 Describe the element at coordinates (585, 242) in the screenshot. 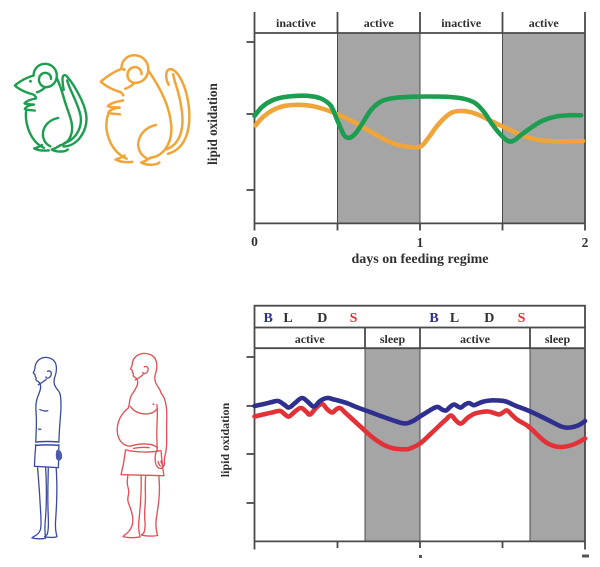

I see `svg-text: 2` at that location.